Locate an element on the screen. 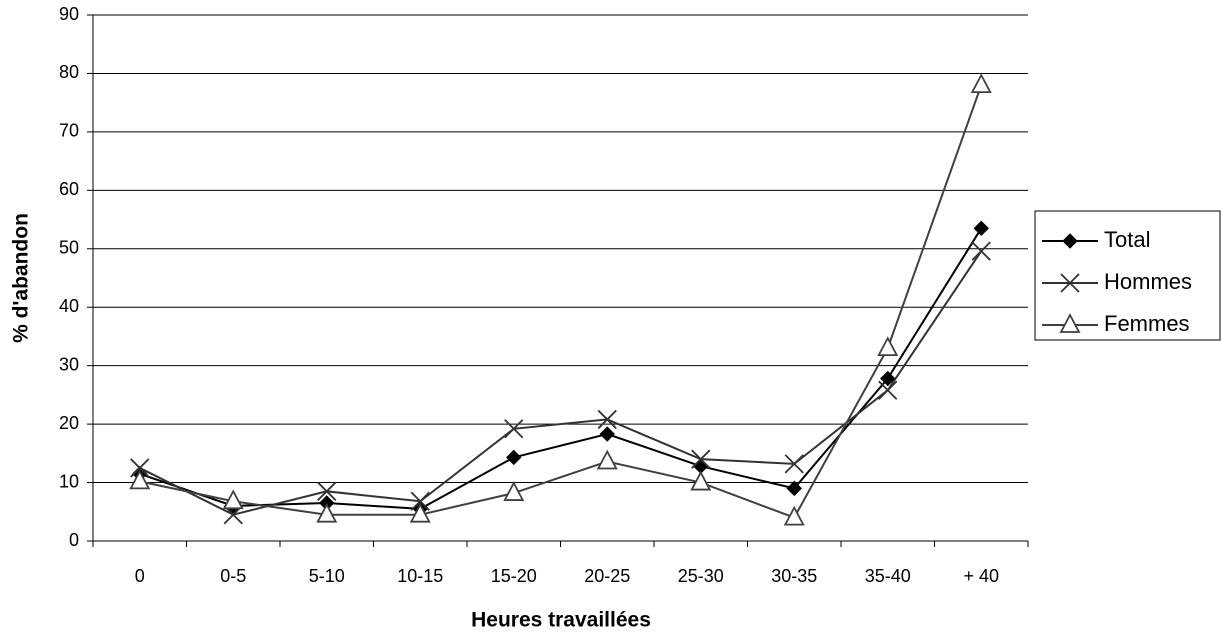 This screenshot has height=637, width=1222. x-tick-label: + 40 is located at coordinates (981, 576).